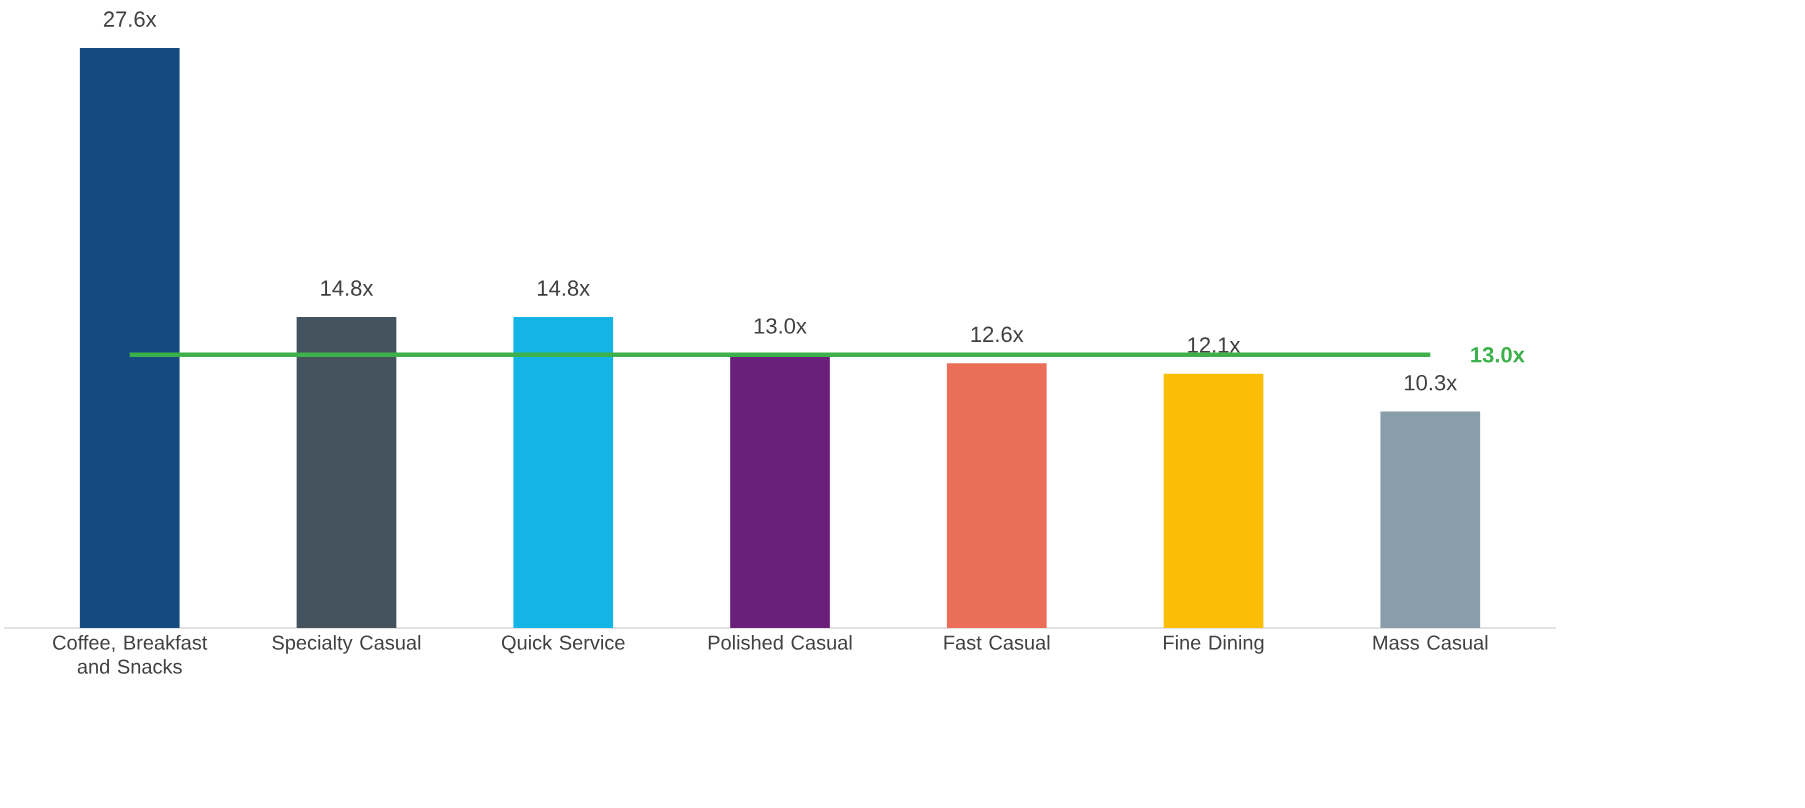  Describe the element at coordinates (1430, 642) in the screenshot. I see `x-tick-label: Mass Casual` at that location.